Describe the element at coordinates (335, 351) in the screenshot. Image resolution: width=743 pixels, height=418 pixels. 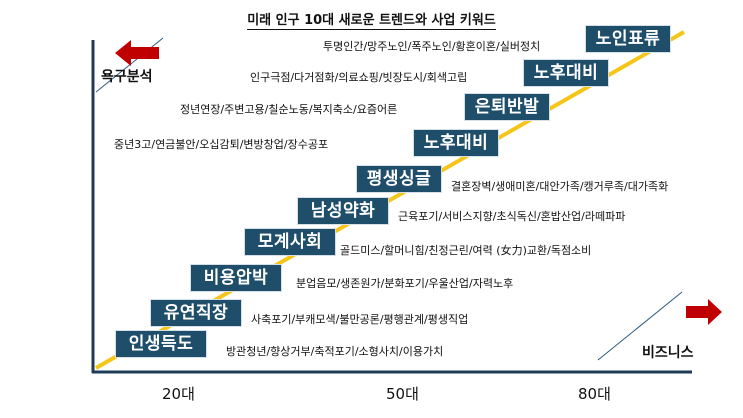
I see `trend-keywords-1: 방관청년/향상거부/축적포기/소형사치/이용가치` at that location.